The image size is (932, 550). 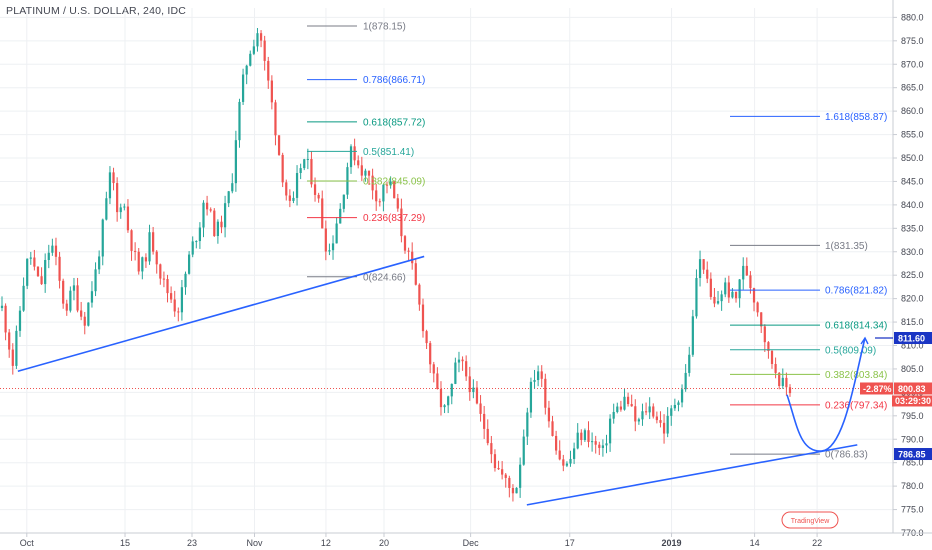 I want to click on price-tag, so click(x=913, y=388).